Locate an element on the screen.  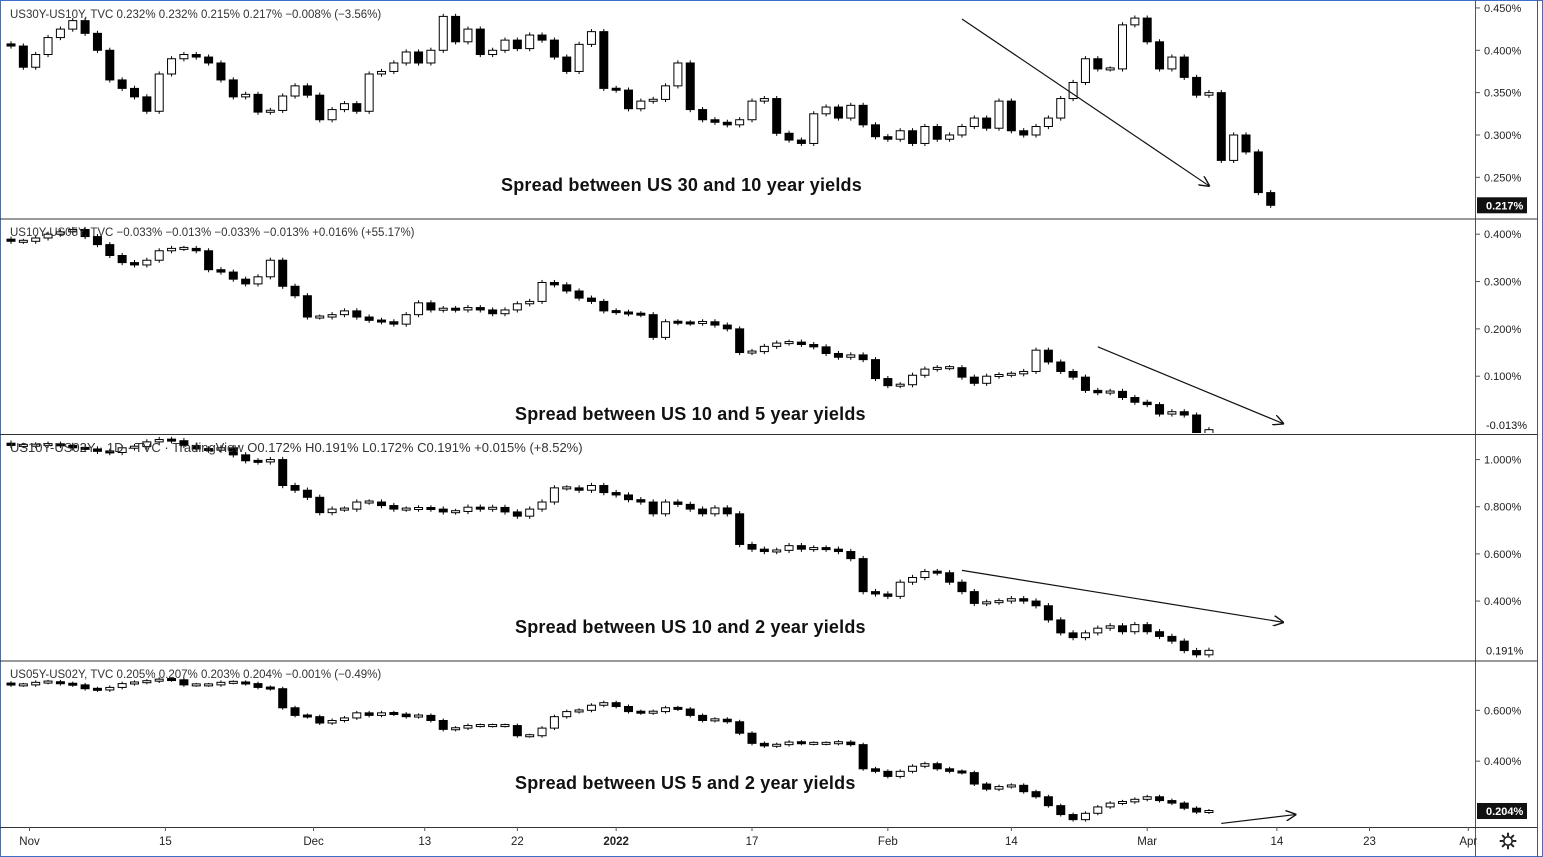
last-value-box is located at coordinates (1502, 205).